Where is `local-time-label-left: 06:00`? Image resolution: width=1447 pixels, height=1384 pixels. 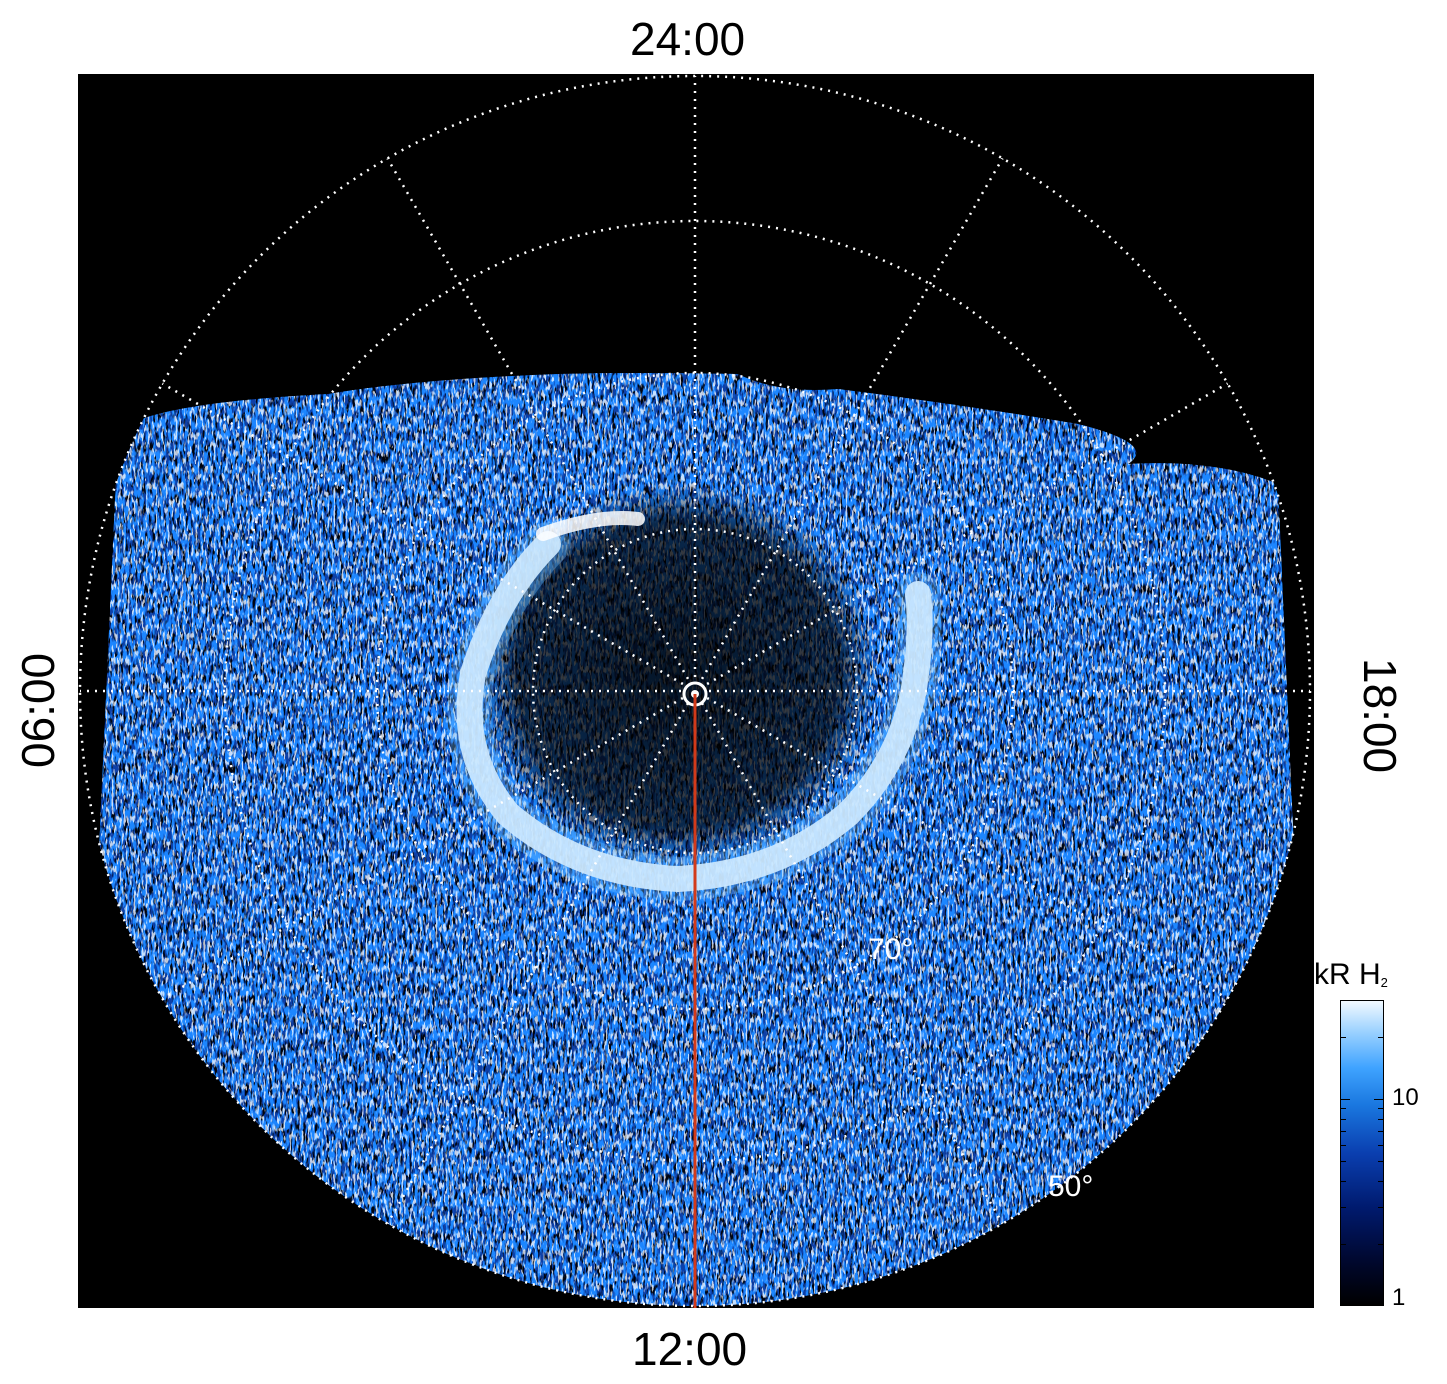
local-time-label-left: 06:00 is located at coordinates (38, 710).